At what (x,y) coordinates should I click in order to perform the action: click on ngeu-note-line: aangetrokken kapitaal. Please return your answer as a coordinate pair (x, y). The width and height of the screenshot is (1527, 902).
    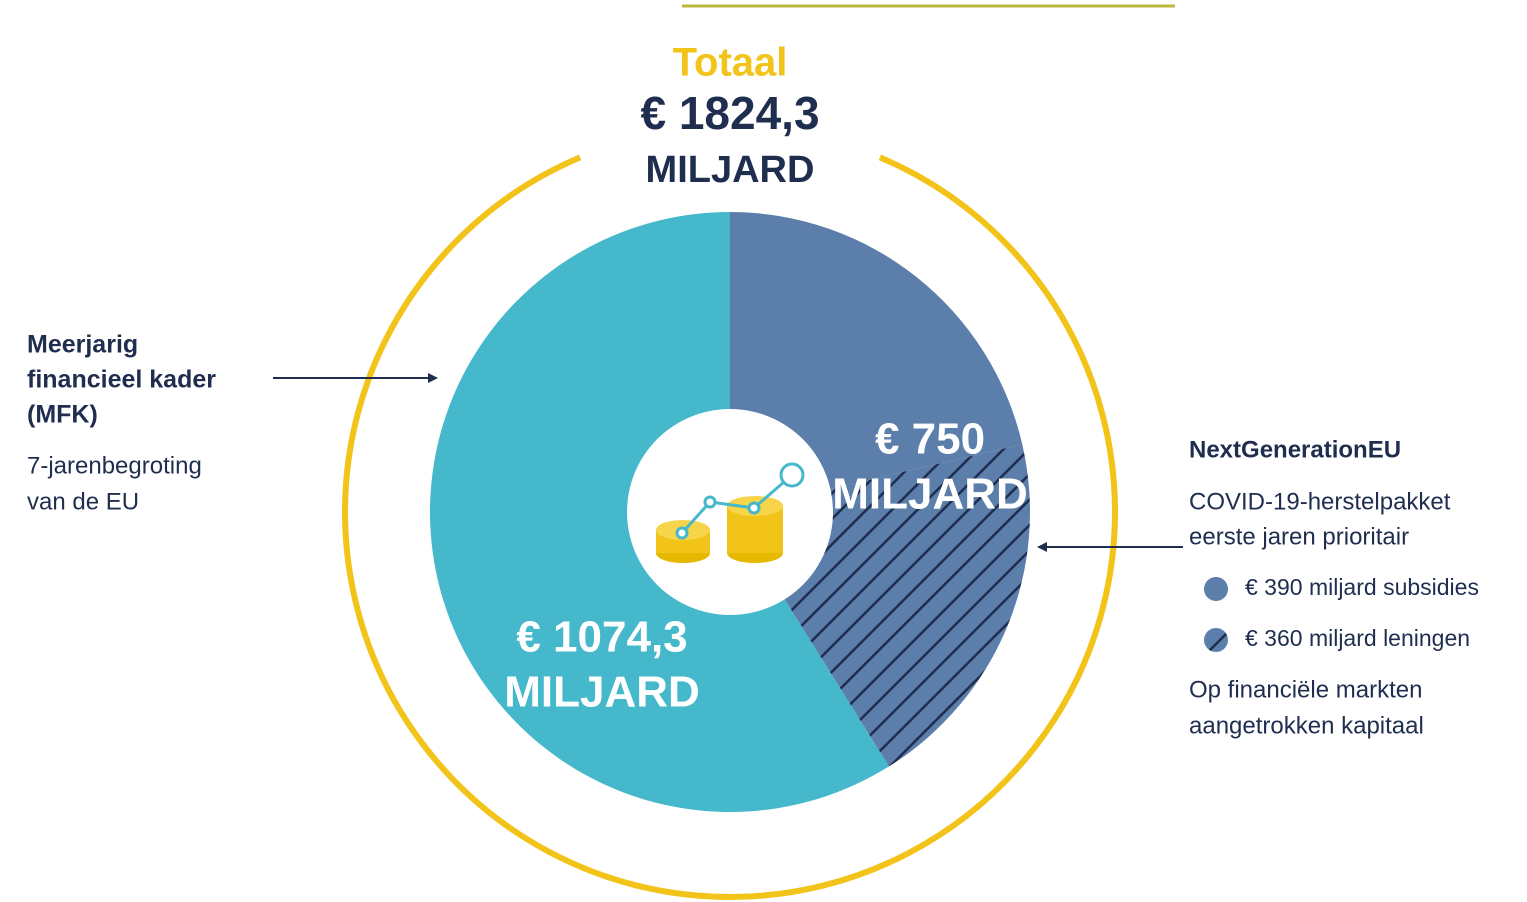
    Looking at the image, I should click on (1306, 725).